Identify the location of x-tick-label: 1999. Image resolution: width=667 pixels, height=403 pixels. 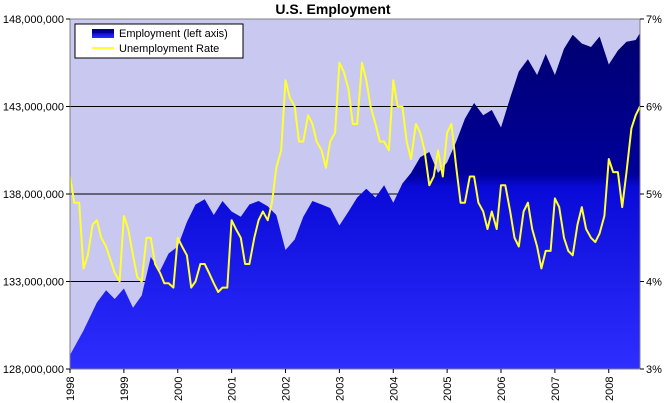
(125, 389).